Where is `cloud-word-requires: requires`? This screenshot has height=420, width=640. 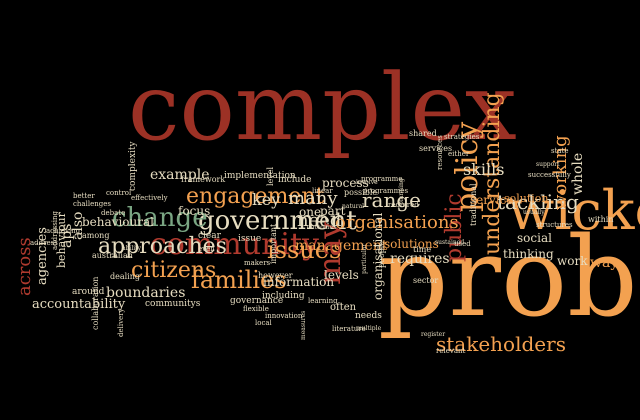
cloud-word-requires: requires is located at coordinates (420, 259).